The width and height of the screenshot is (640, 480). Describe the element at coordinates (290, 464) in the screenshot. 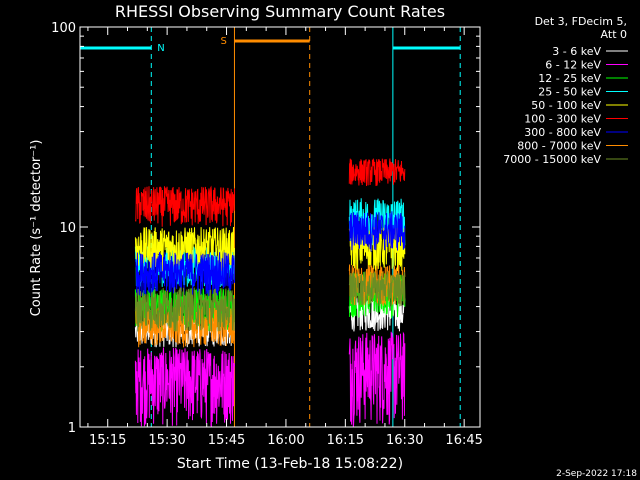

I see `x-axis-label: Start Time (13-Feb-18 15:08:22)` at that location.